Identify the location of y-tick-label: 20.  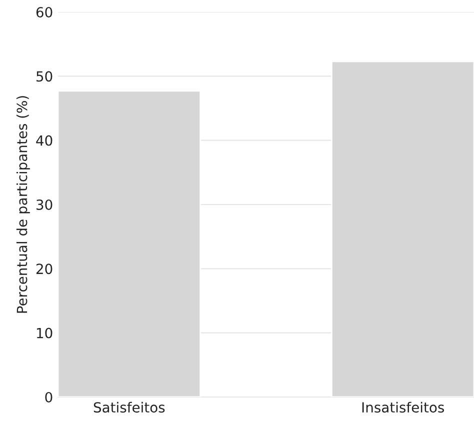
(44, 269).